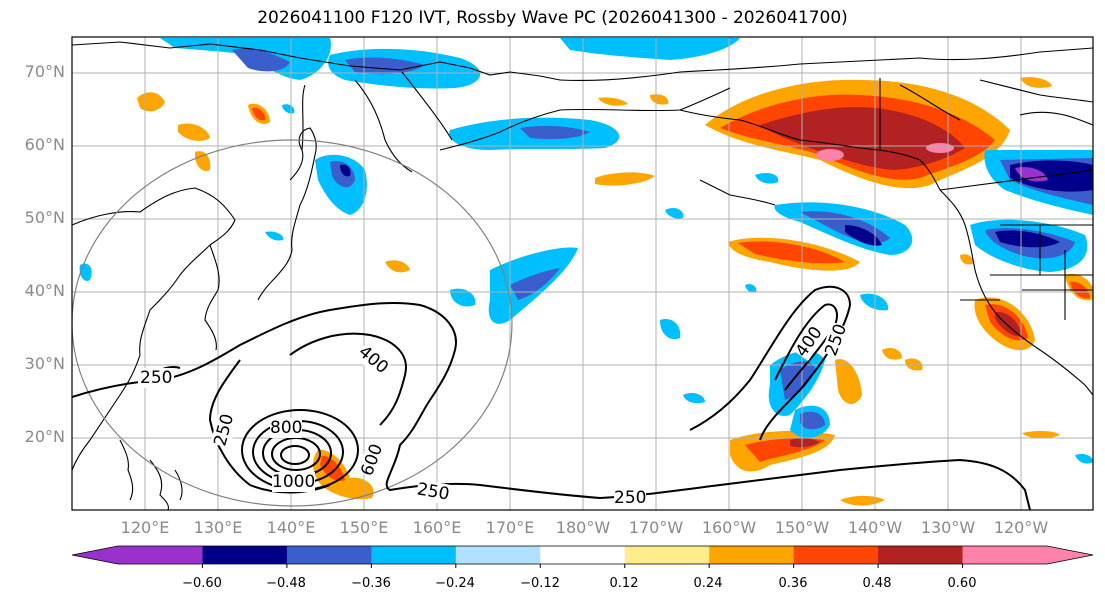 The width and height of the screenshot is (1105, 604). I want to click on colorbar-tick: −0.24, so click(455, 583).